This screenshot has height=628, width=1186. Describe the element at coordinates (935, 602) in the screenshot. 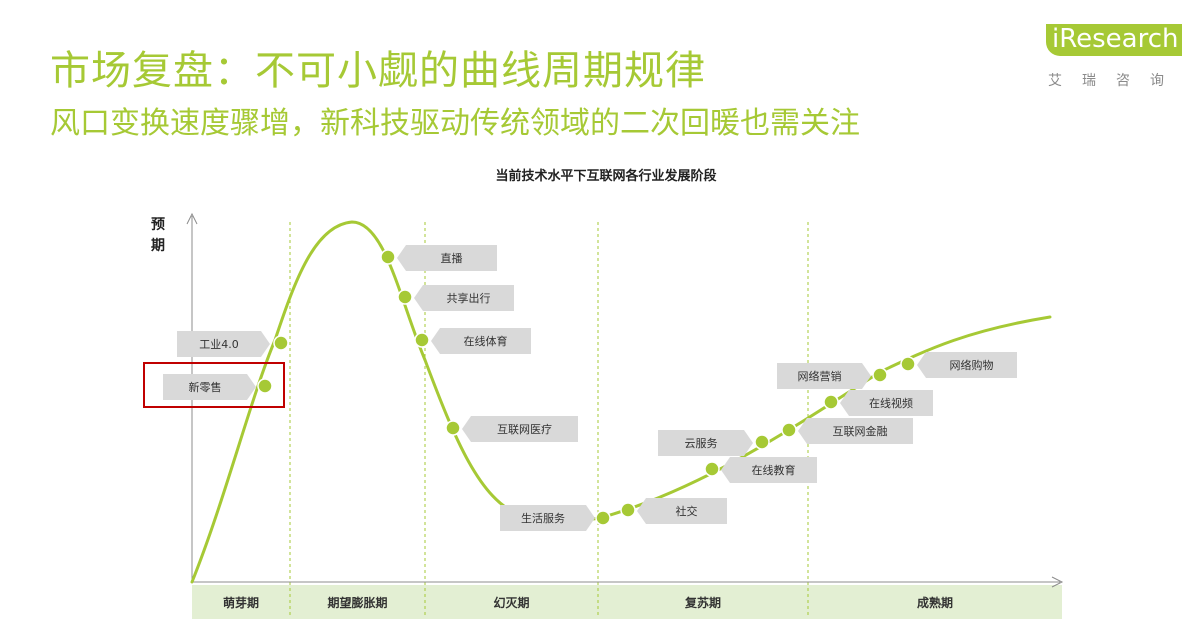

I see `stage-label: 成熟期` at that location.